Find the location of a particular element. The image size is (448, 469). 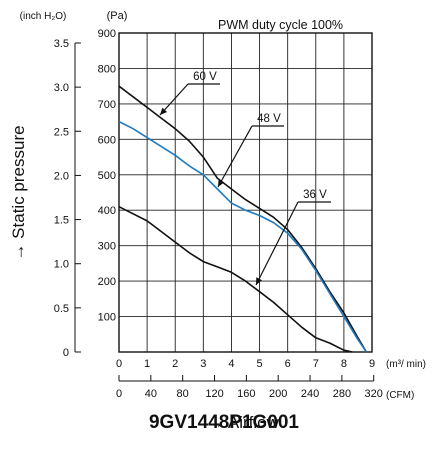

callout-arrowhead-48v is located at coordinates (221, 183).